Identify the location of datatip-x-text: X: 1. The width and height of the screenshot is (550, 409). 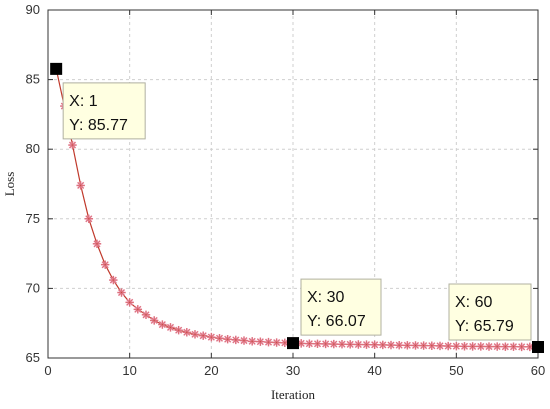
(83, 101).